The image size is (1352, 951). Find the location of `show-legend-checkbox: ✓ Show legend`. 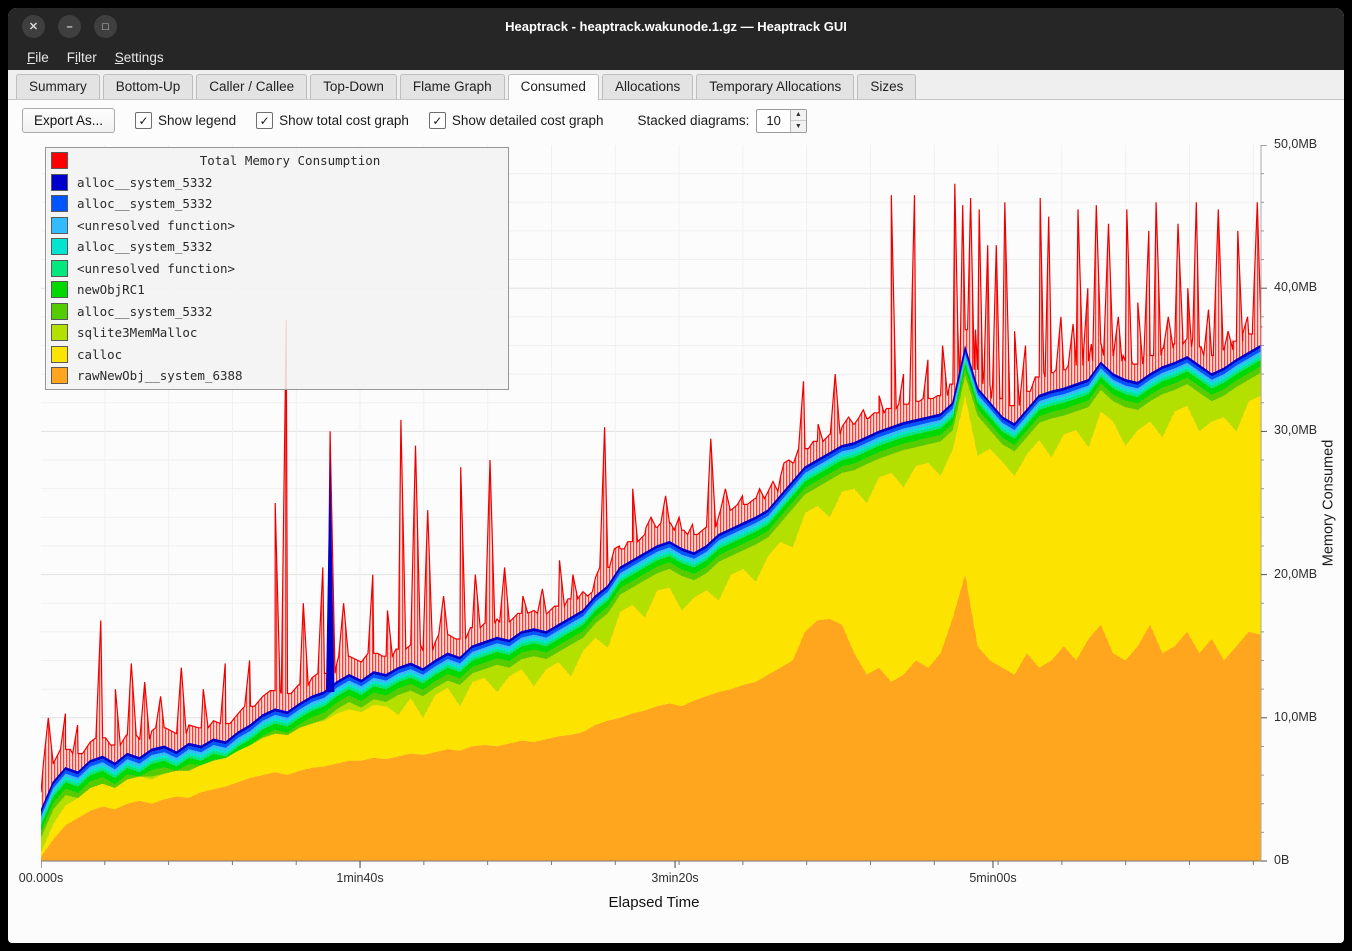

show-legend-checkbox: ✓ Show legend is located at coordinates (185, 120).